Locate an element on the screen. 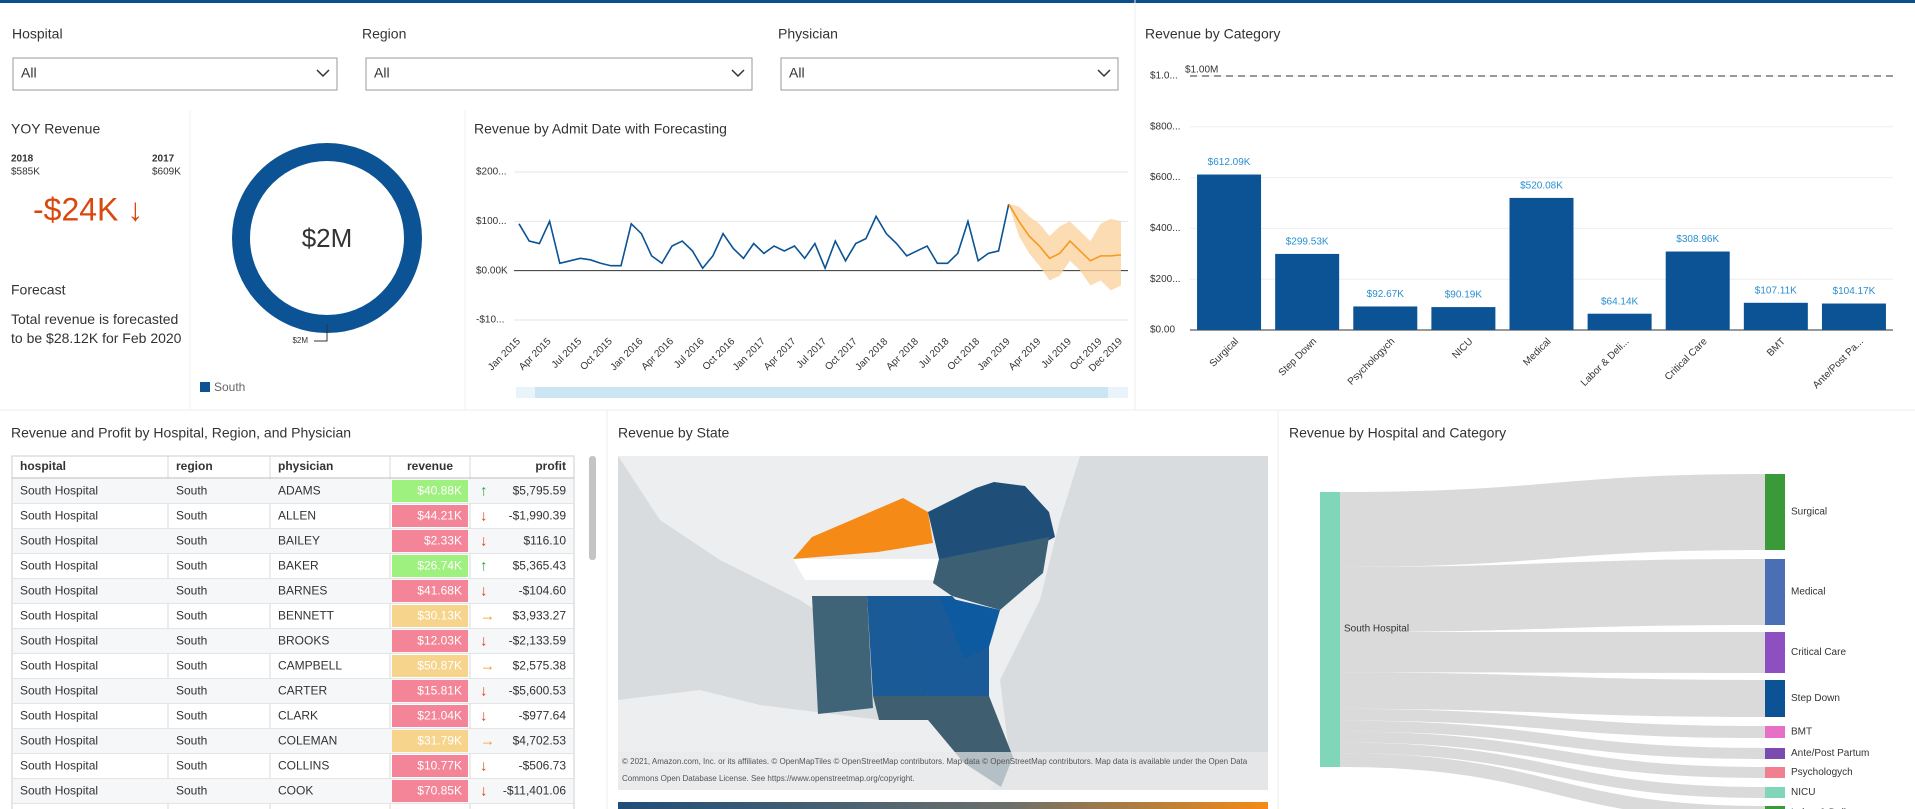 This screenshot has width=1915, height=809. cell: BROOKS is located at coordinates (303, 641).